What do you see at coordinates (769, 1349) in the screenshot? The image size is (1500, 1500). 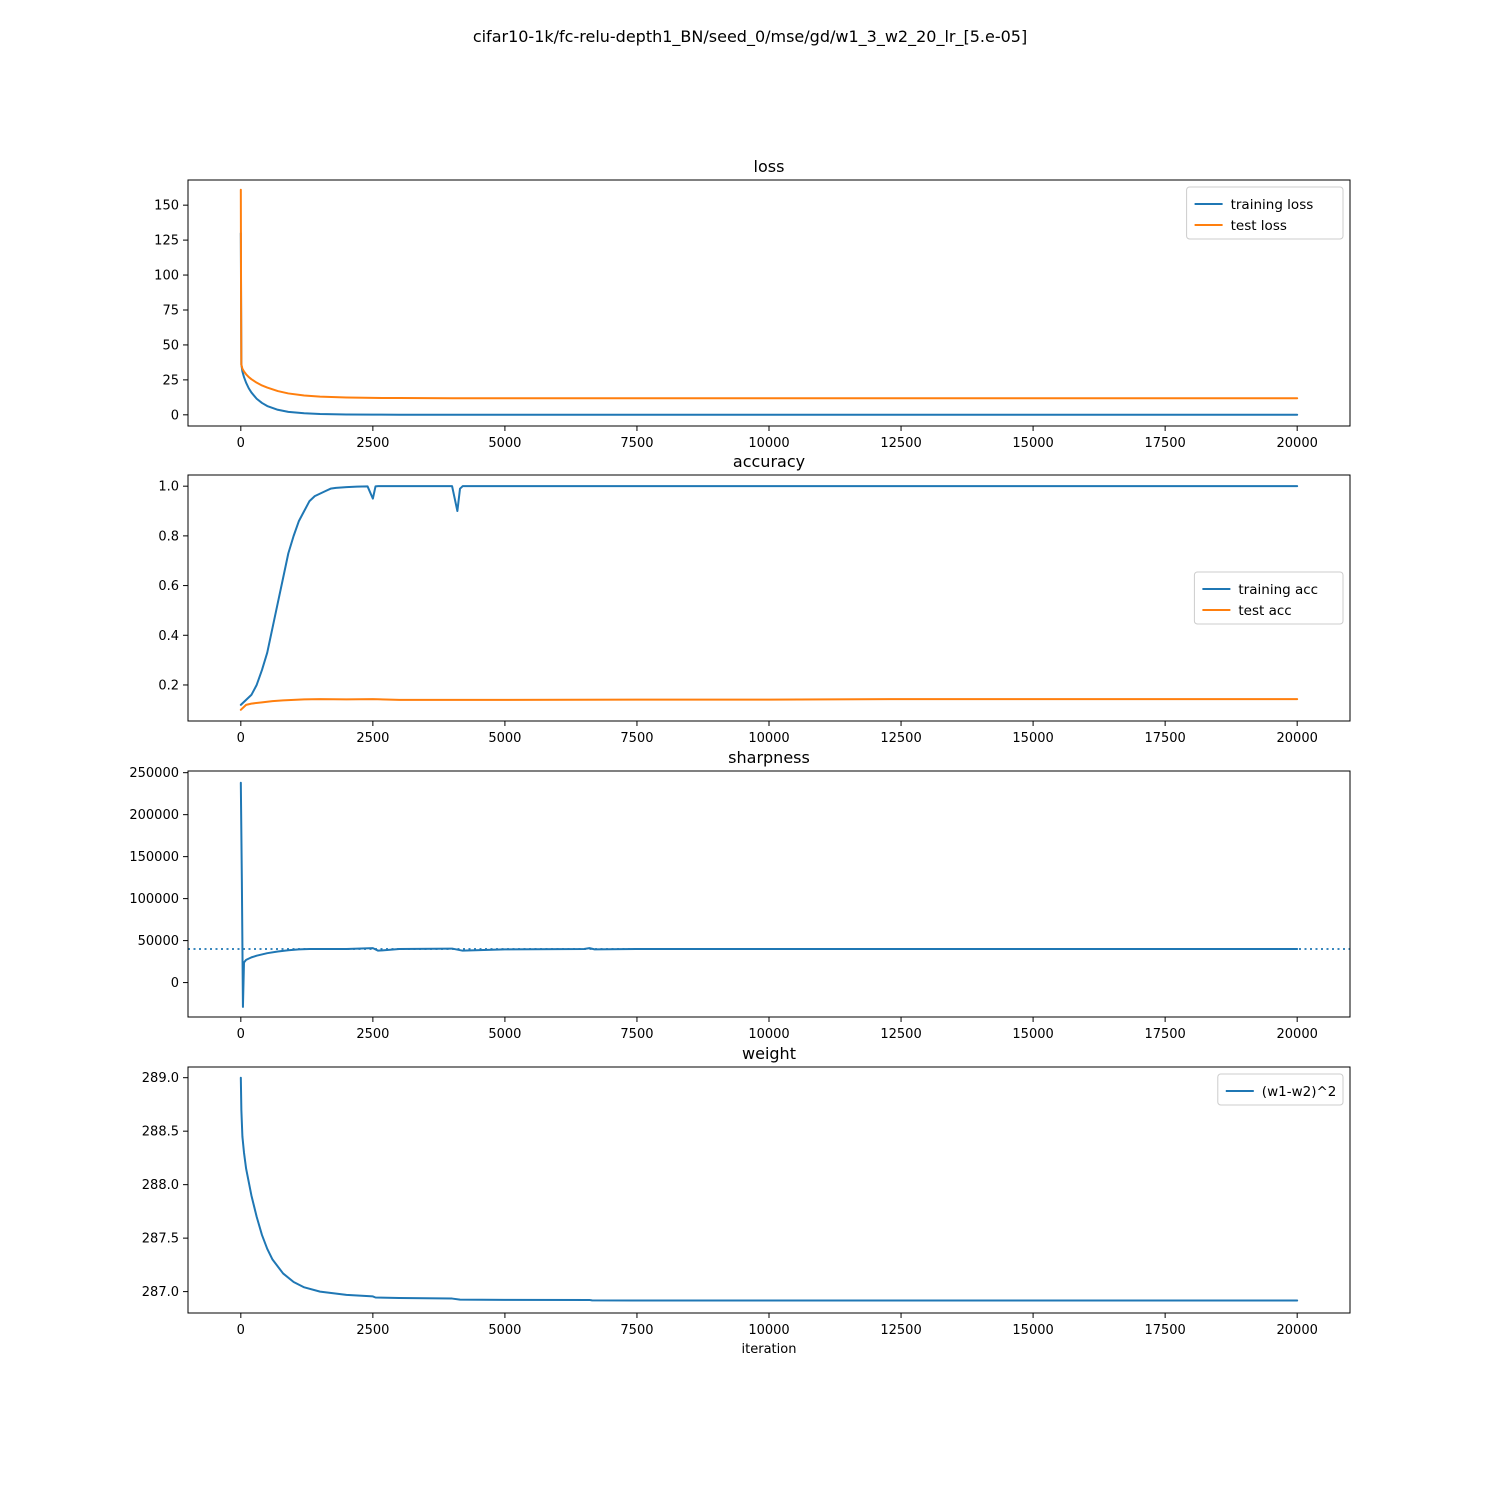 I see `weight-xlabel: iteration` at bounding box center [769, 1349].